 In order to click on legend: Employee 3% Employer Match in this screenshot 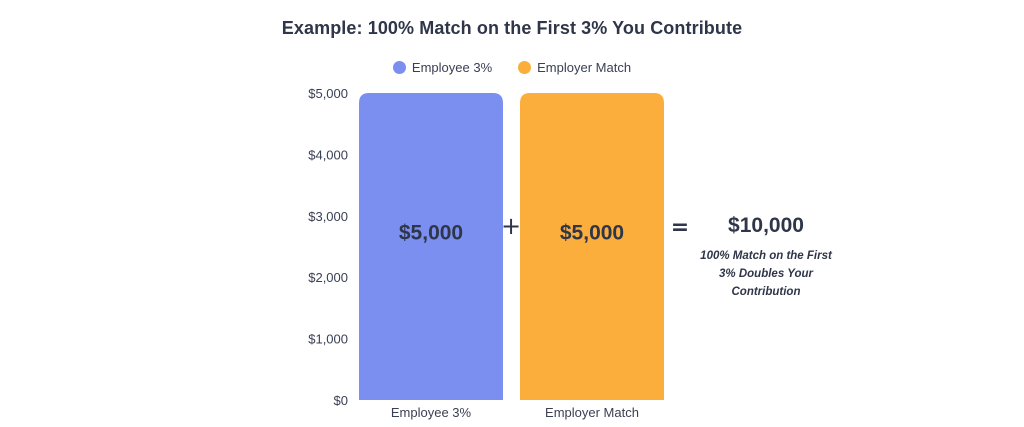, I will do `click(512, 67)`.